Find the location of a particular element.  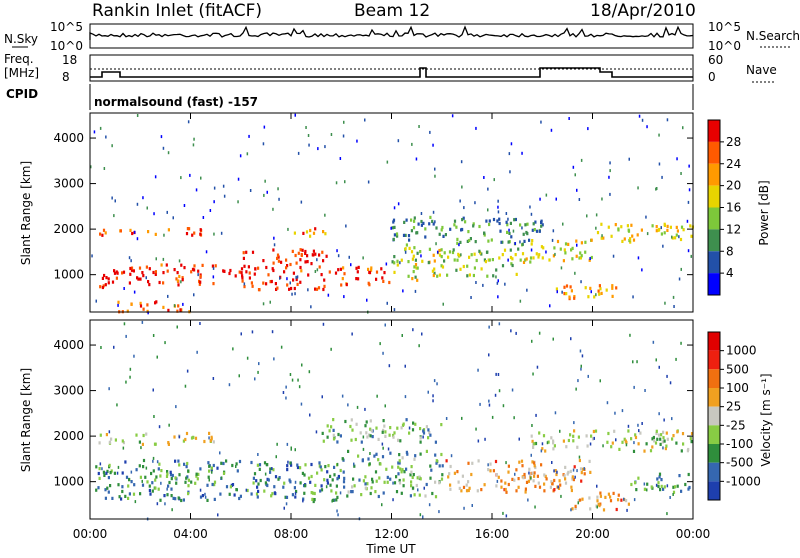

freq-tick-top: 18 is located at coordinates (69, 60).